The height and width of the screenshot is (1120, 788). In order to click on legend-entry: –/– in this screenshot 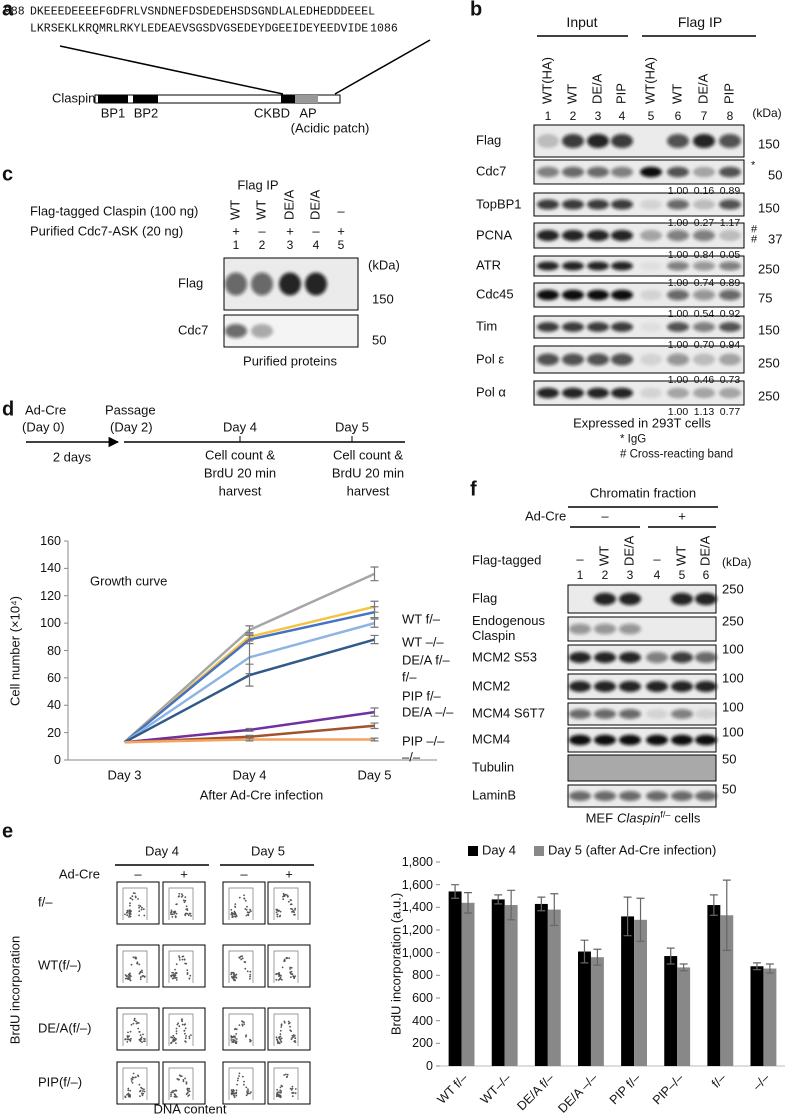, I will do `click(411, 757)`.